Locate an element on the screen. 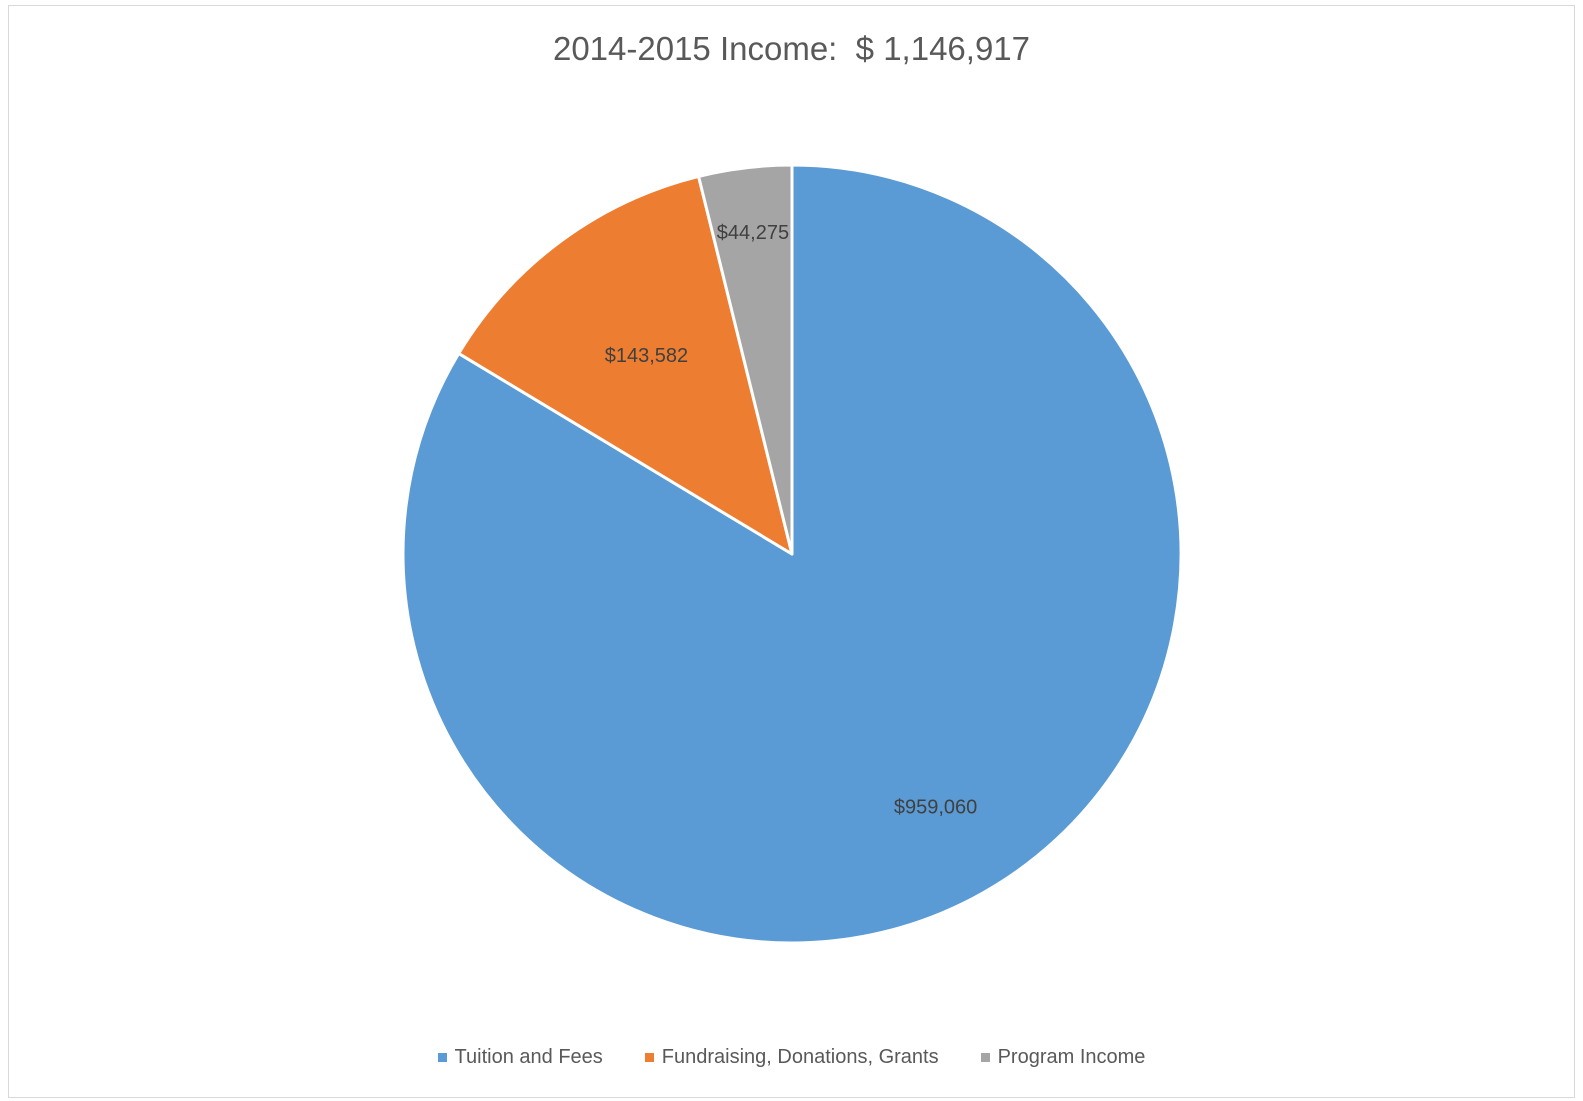 This screenshot has width=1583, height=1101. data-label-program-income: $44,275 is located at coordinates (753, 233).